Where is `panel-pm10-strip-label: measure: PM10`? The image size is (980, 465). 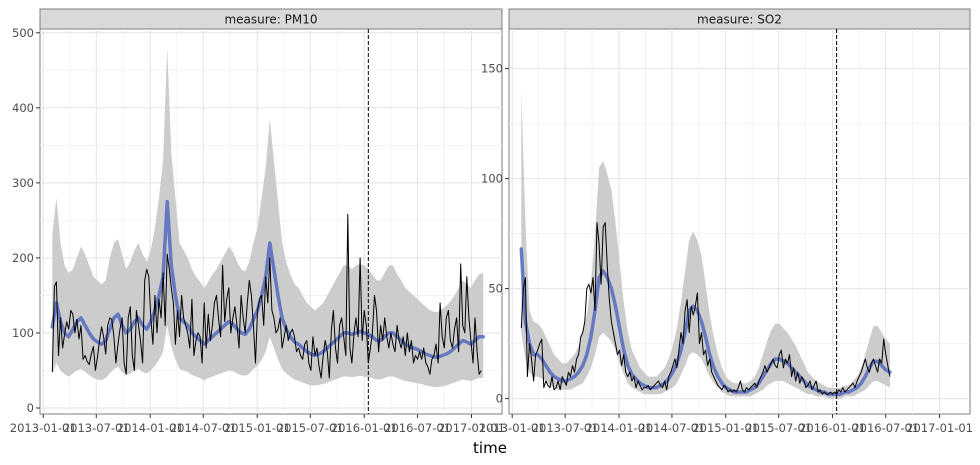 panel-pm10-strip-label: measure: PM10 is located at coordinates (270, 20).